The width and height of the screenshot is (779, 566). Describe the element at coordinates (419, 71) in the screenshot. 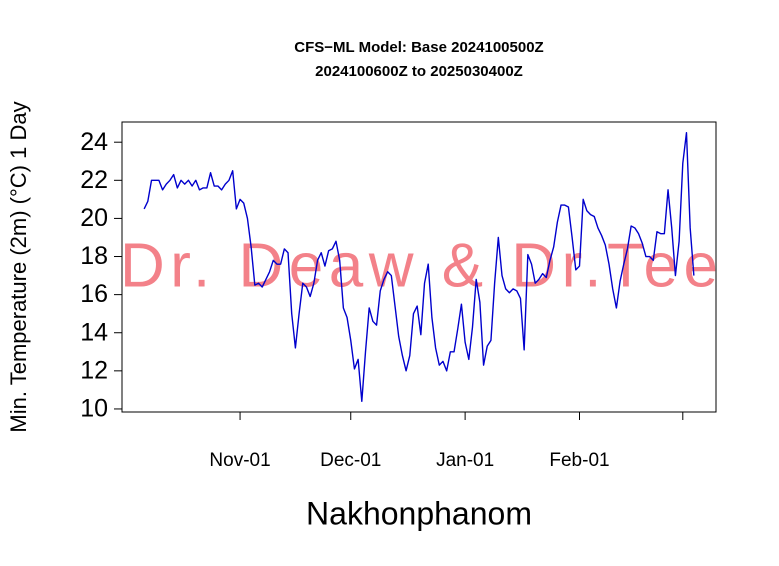

I see `chart-subtitle: 2024100600Z to 2025030400Z` at that location.